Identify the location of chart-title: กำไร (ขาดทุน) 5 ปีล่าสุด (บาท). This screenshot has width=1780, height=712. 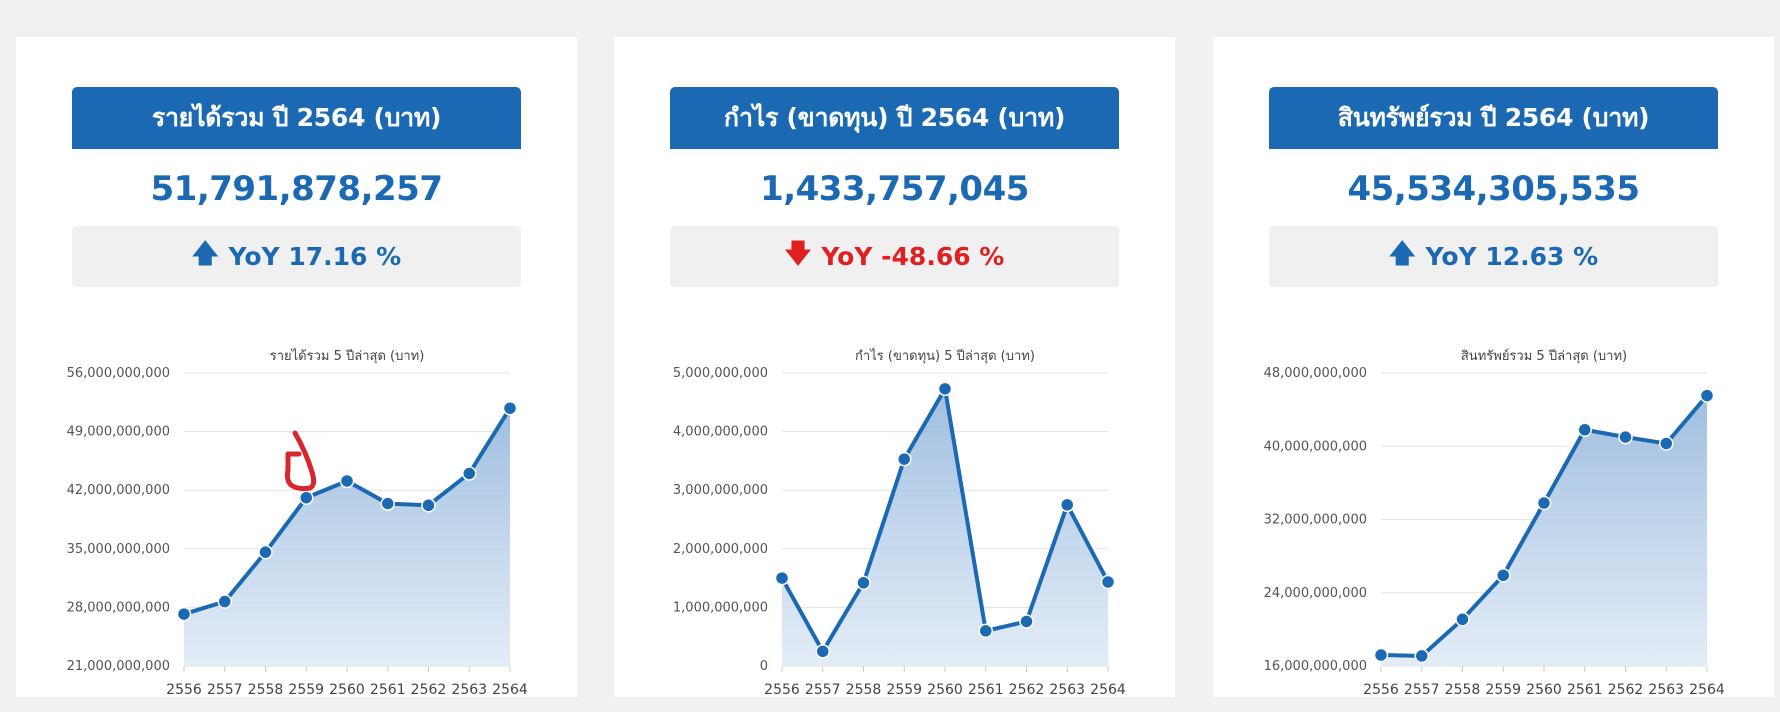
(945, 356).